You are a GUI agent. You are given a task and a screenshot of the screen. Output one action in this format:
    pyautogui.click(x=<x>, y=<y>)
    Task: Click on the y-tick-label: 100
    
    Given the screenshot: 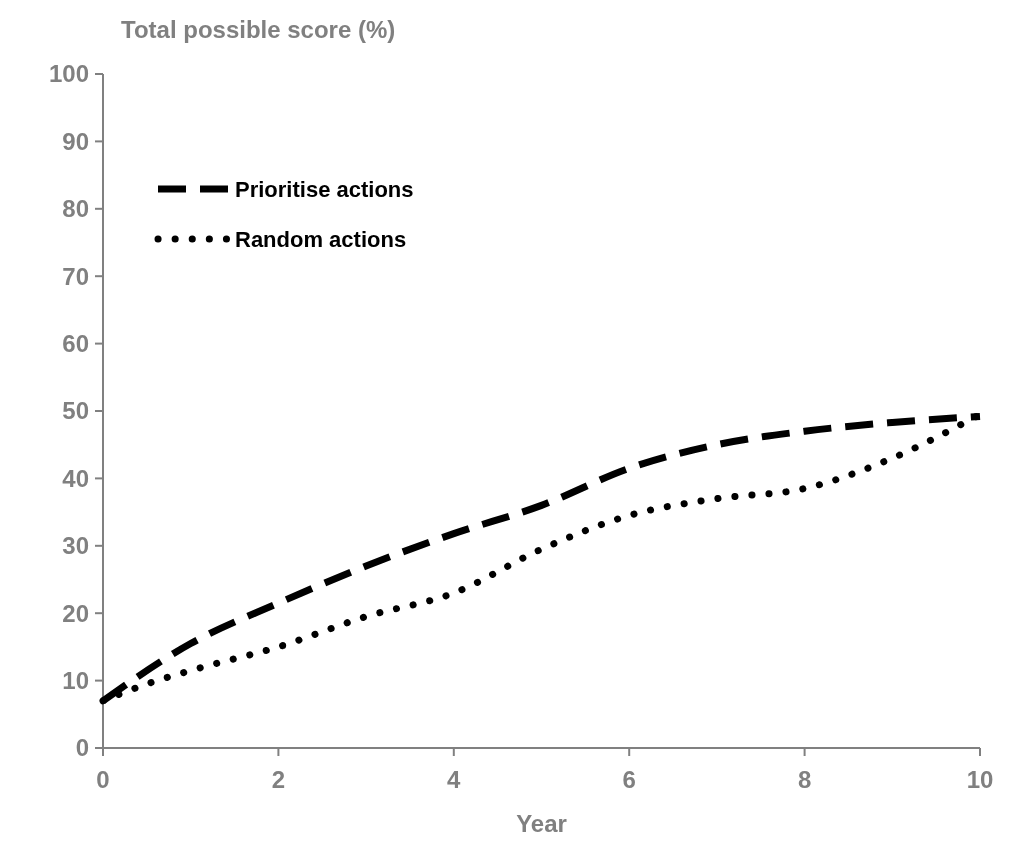 What is the action you would take?
    pyautogui.click(x=68, y=74)
    